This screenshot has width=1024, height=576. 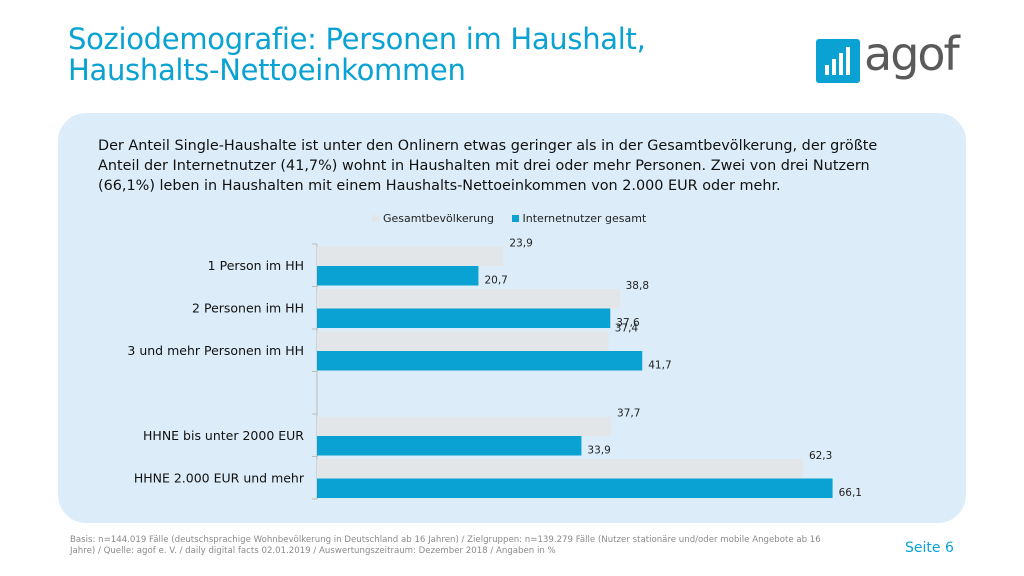 I want to click on agof-logo: agof, so click(x=891, y=56).